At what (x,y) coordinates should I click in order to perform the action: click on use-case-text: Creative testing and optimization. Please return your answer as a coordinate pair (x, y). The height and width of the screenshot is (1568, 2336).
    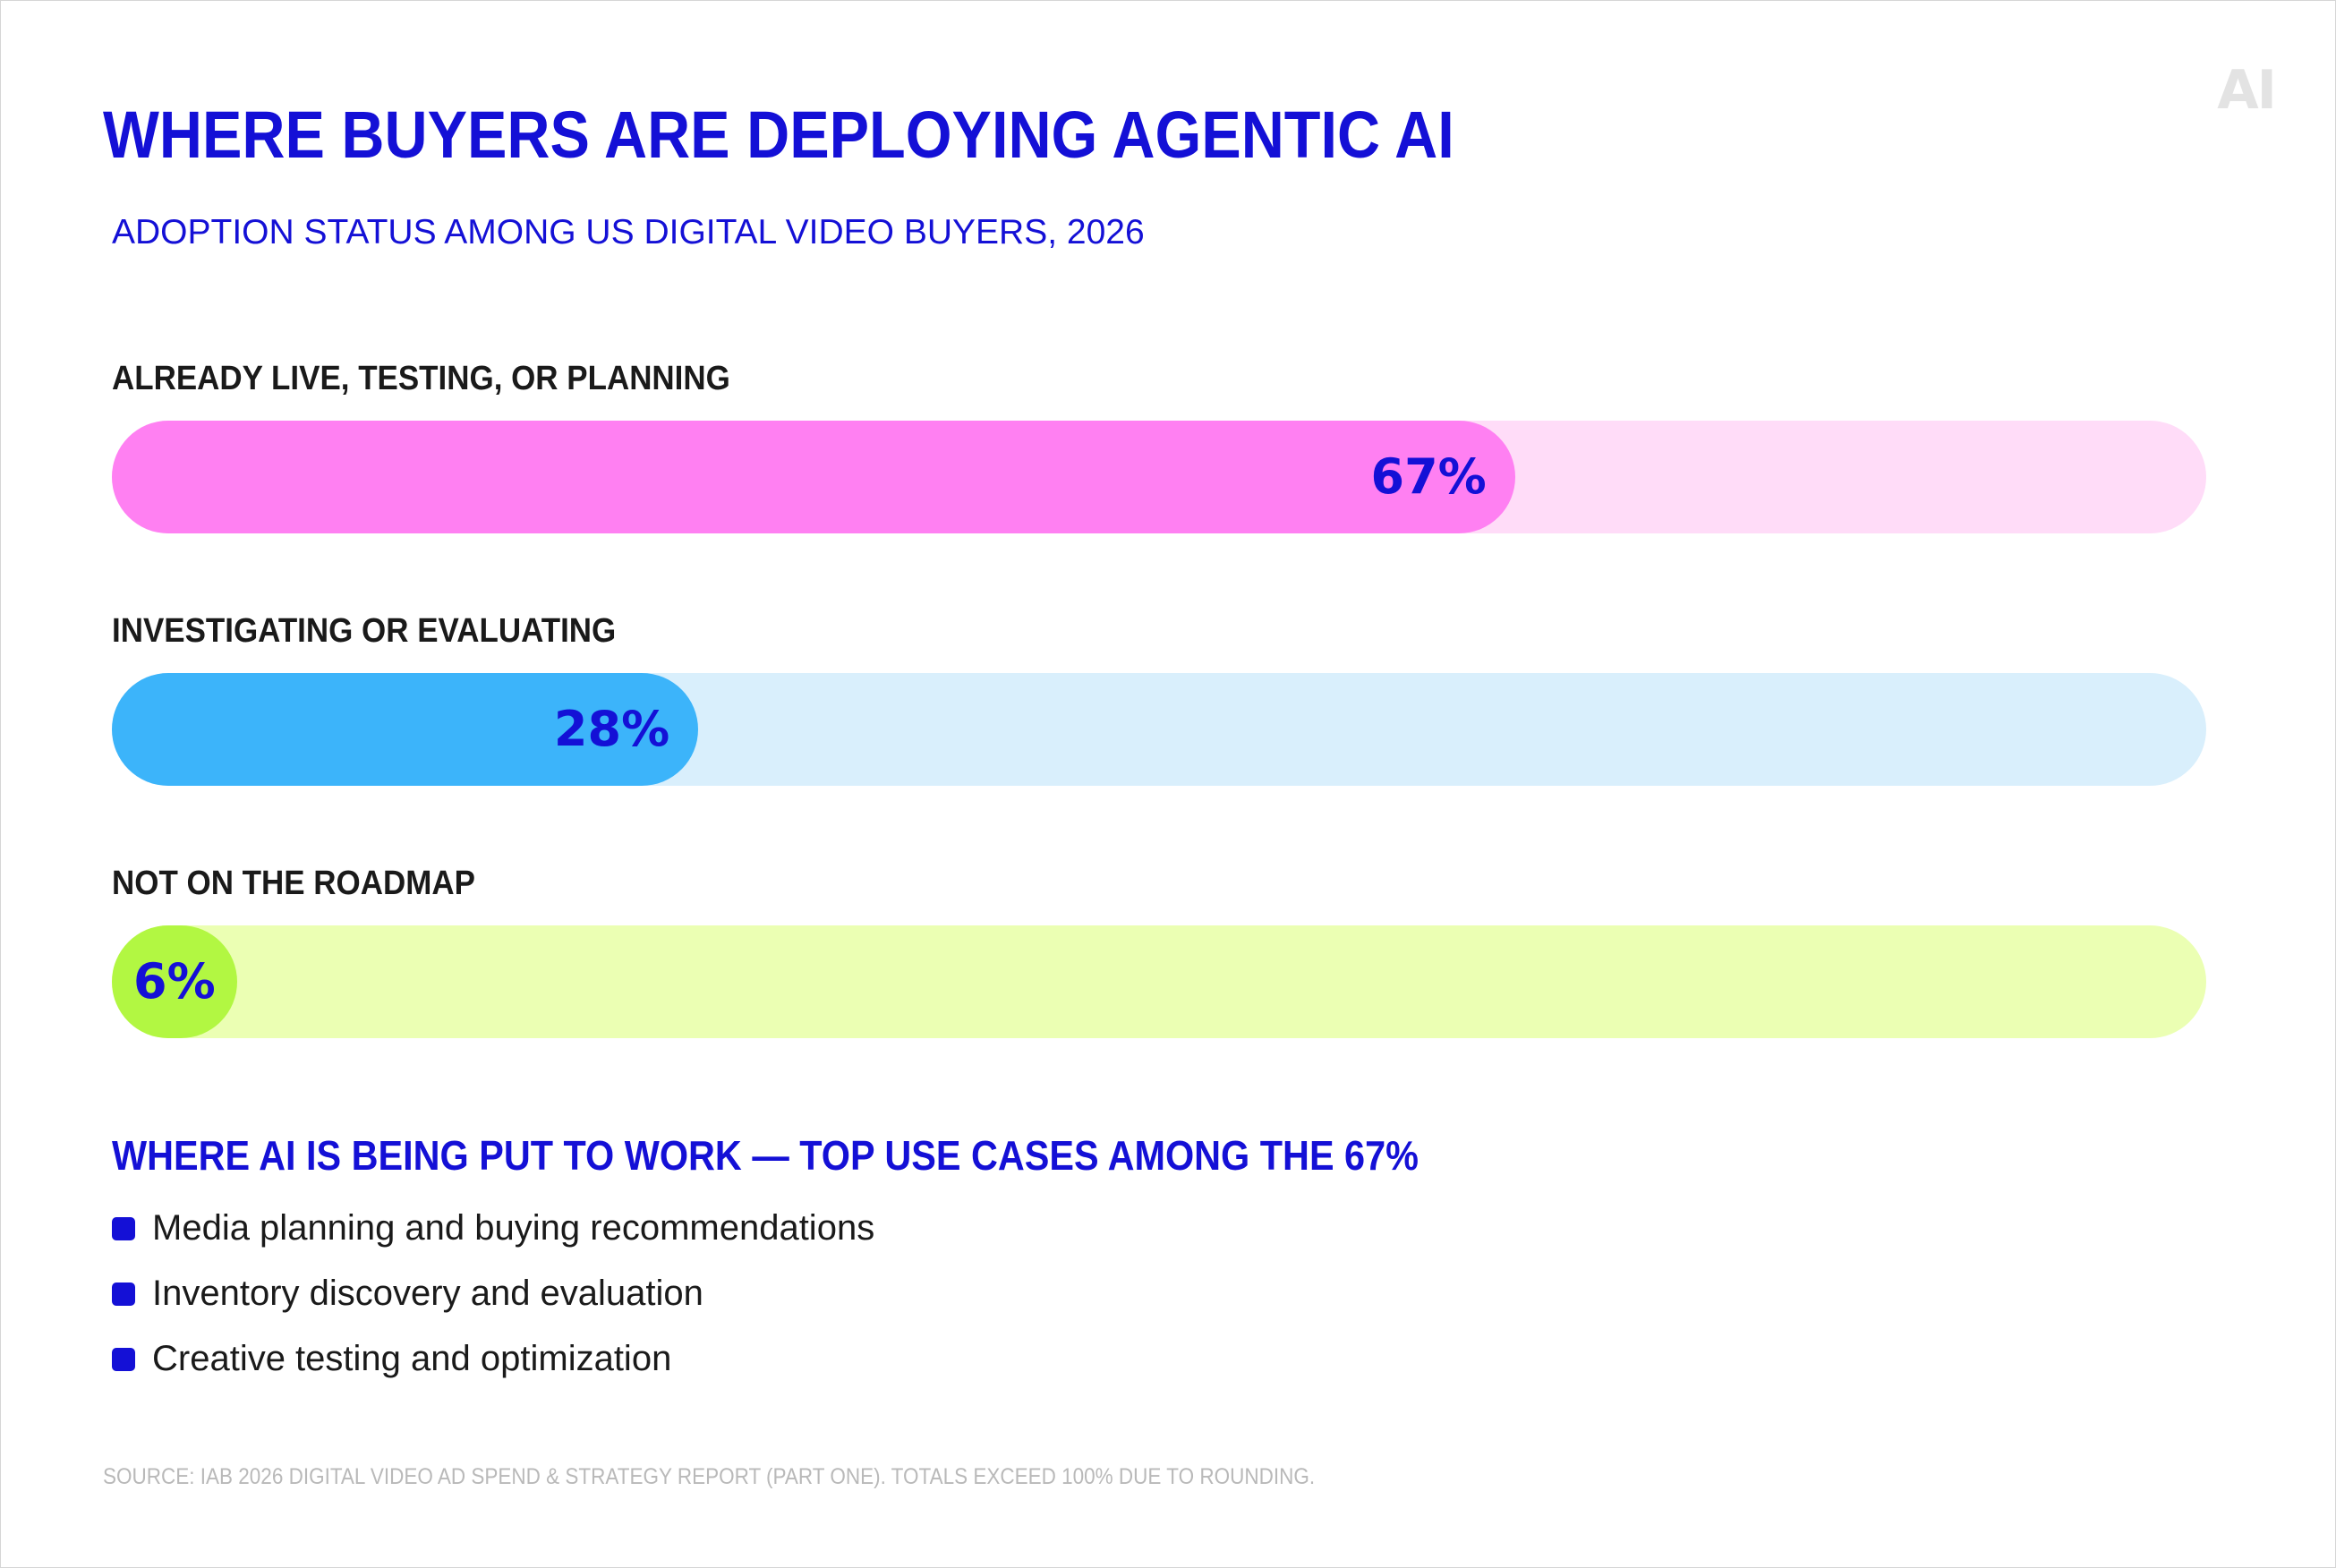
    Looking at the image, I should click on (412, 1358).